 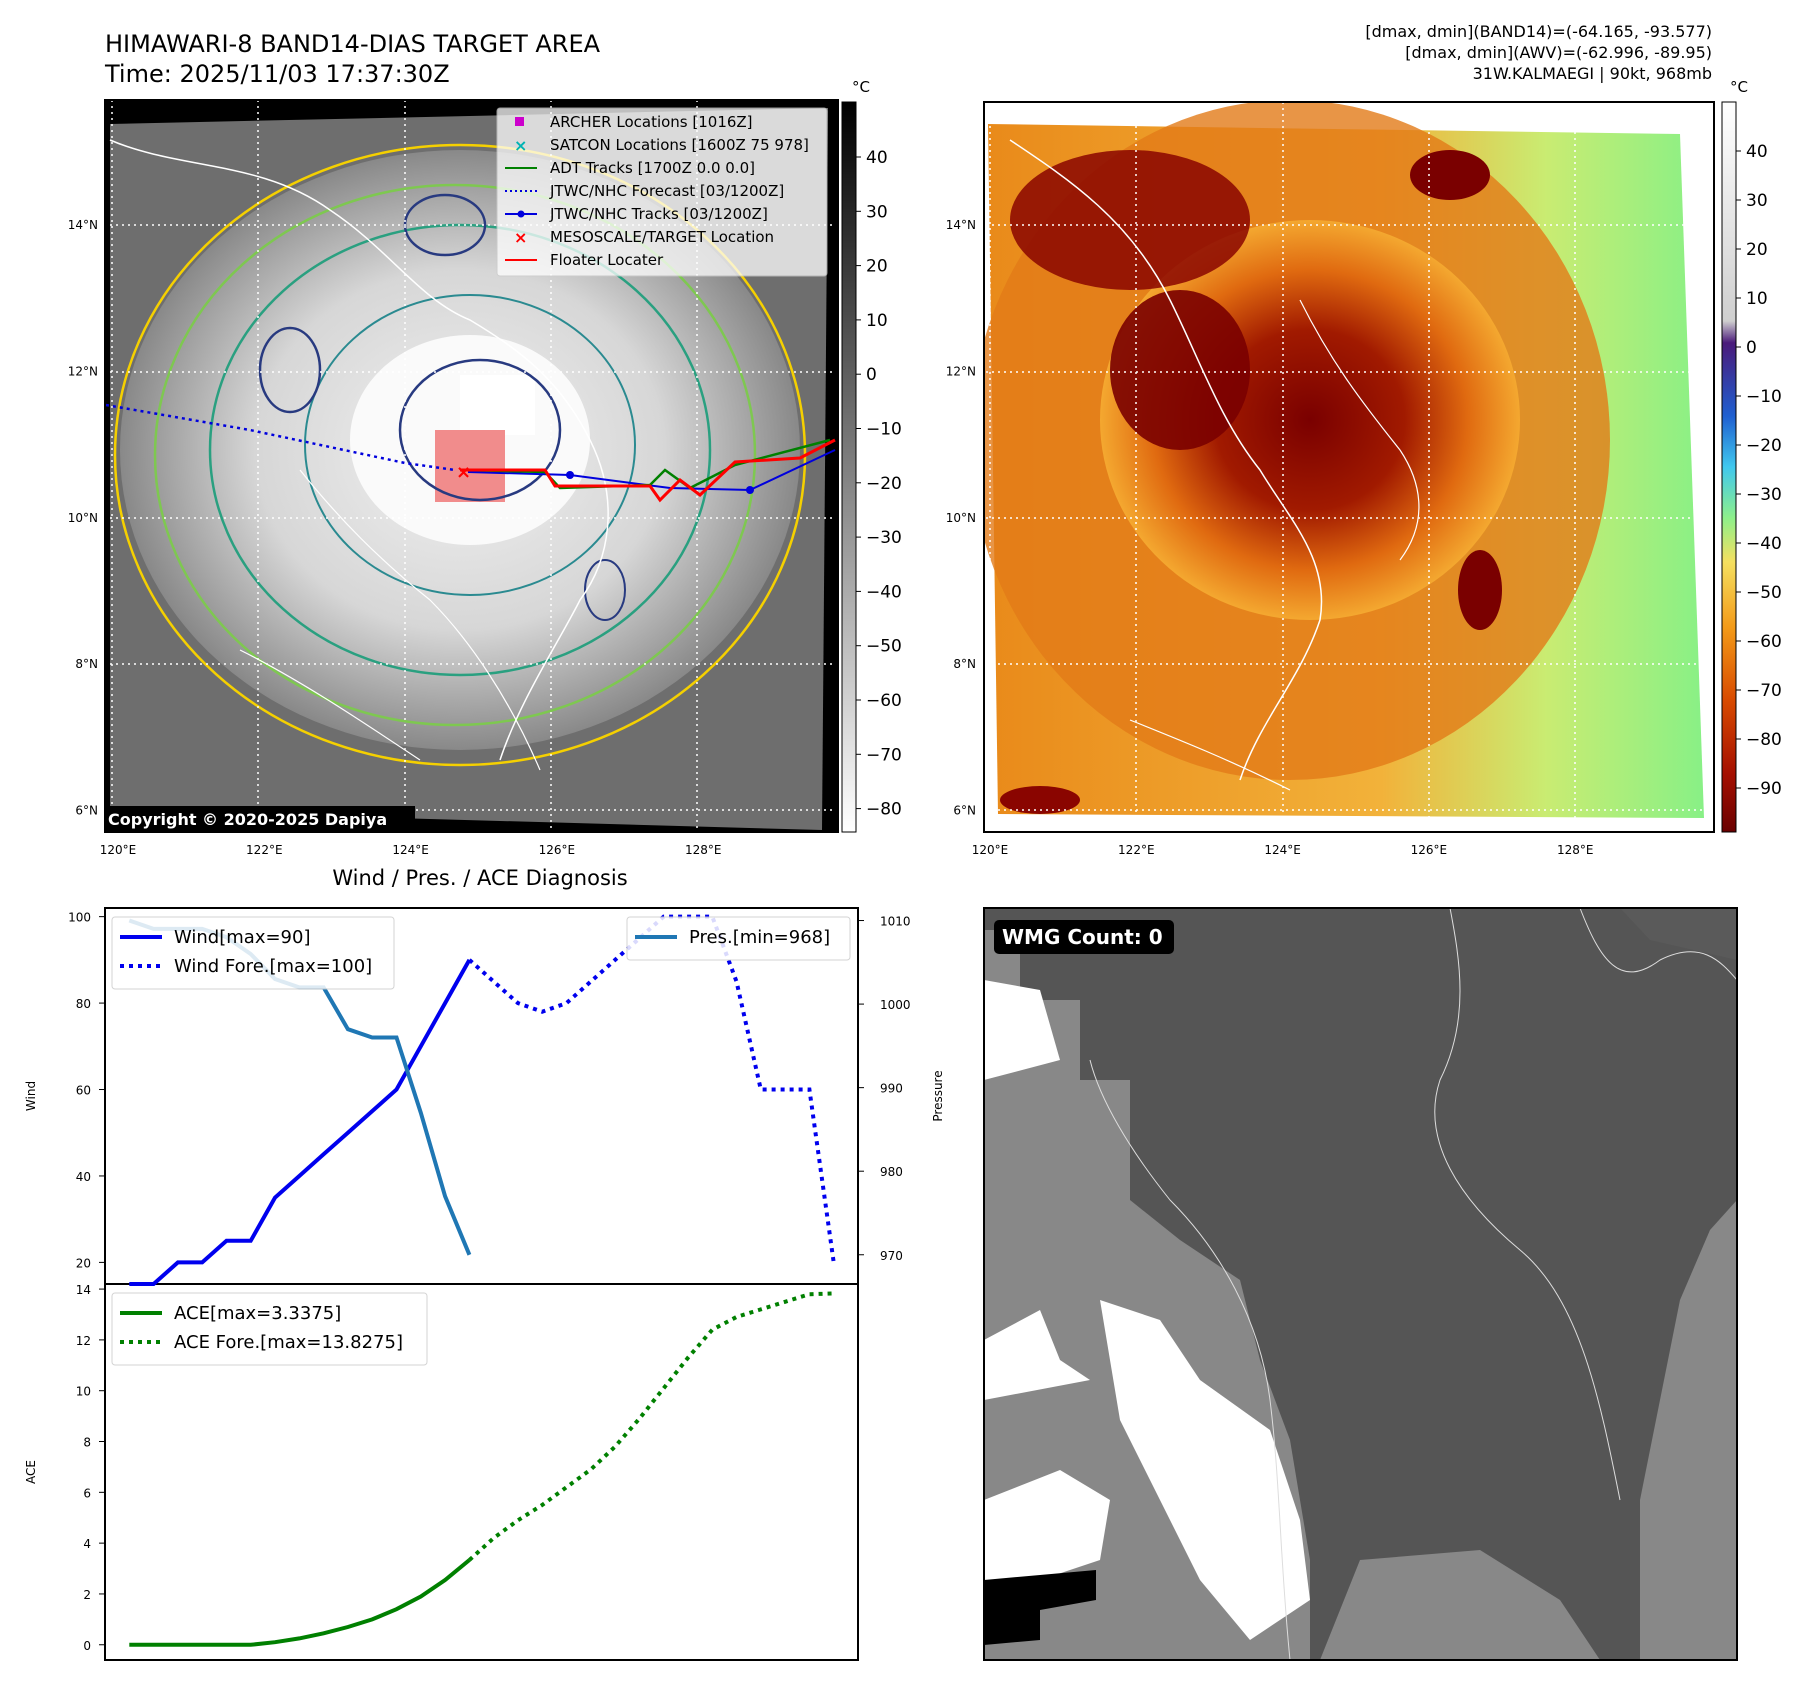 What do you see at coordinates (652, 168) in the screenshot?
I see `legend-label: ADT Tracks [1700Z 0.0 0.0]` at bounding box center [652, 168].